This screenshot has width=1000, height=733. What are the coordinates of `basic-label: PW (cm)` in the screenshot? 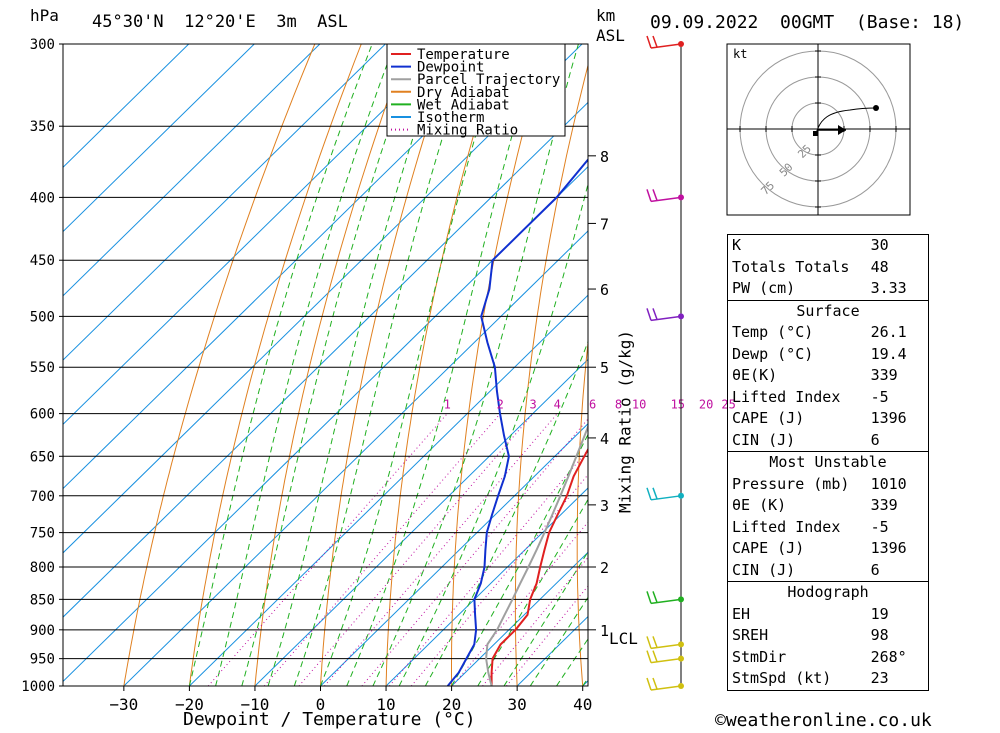 It's located at (764, 288).